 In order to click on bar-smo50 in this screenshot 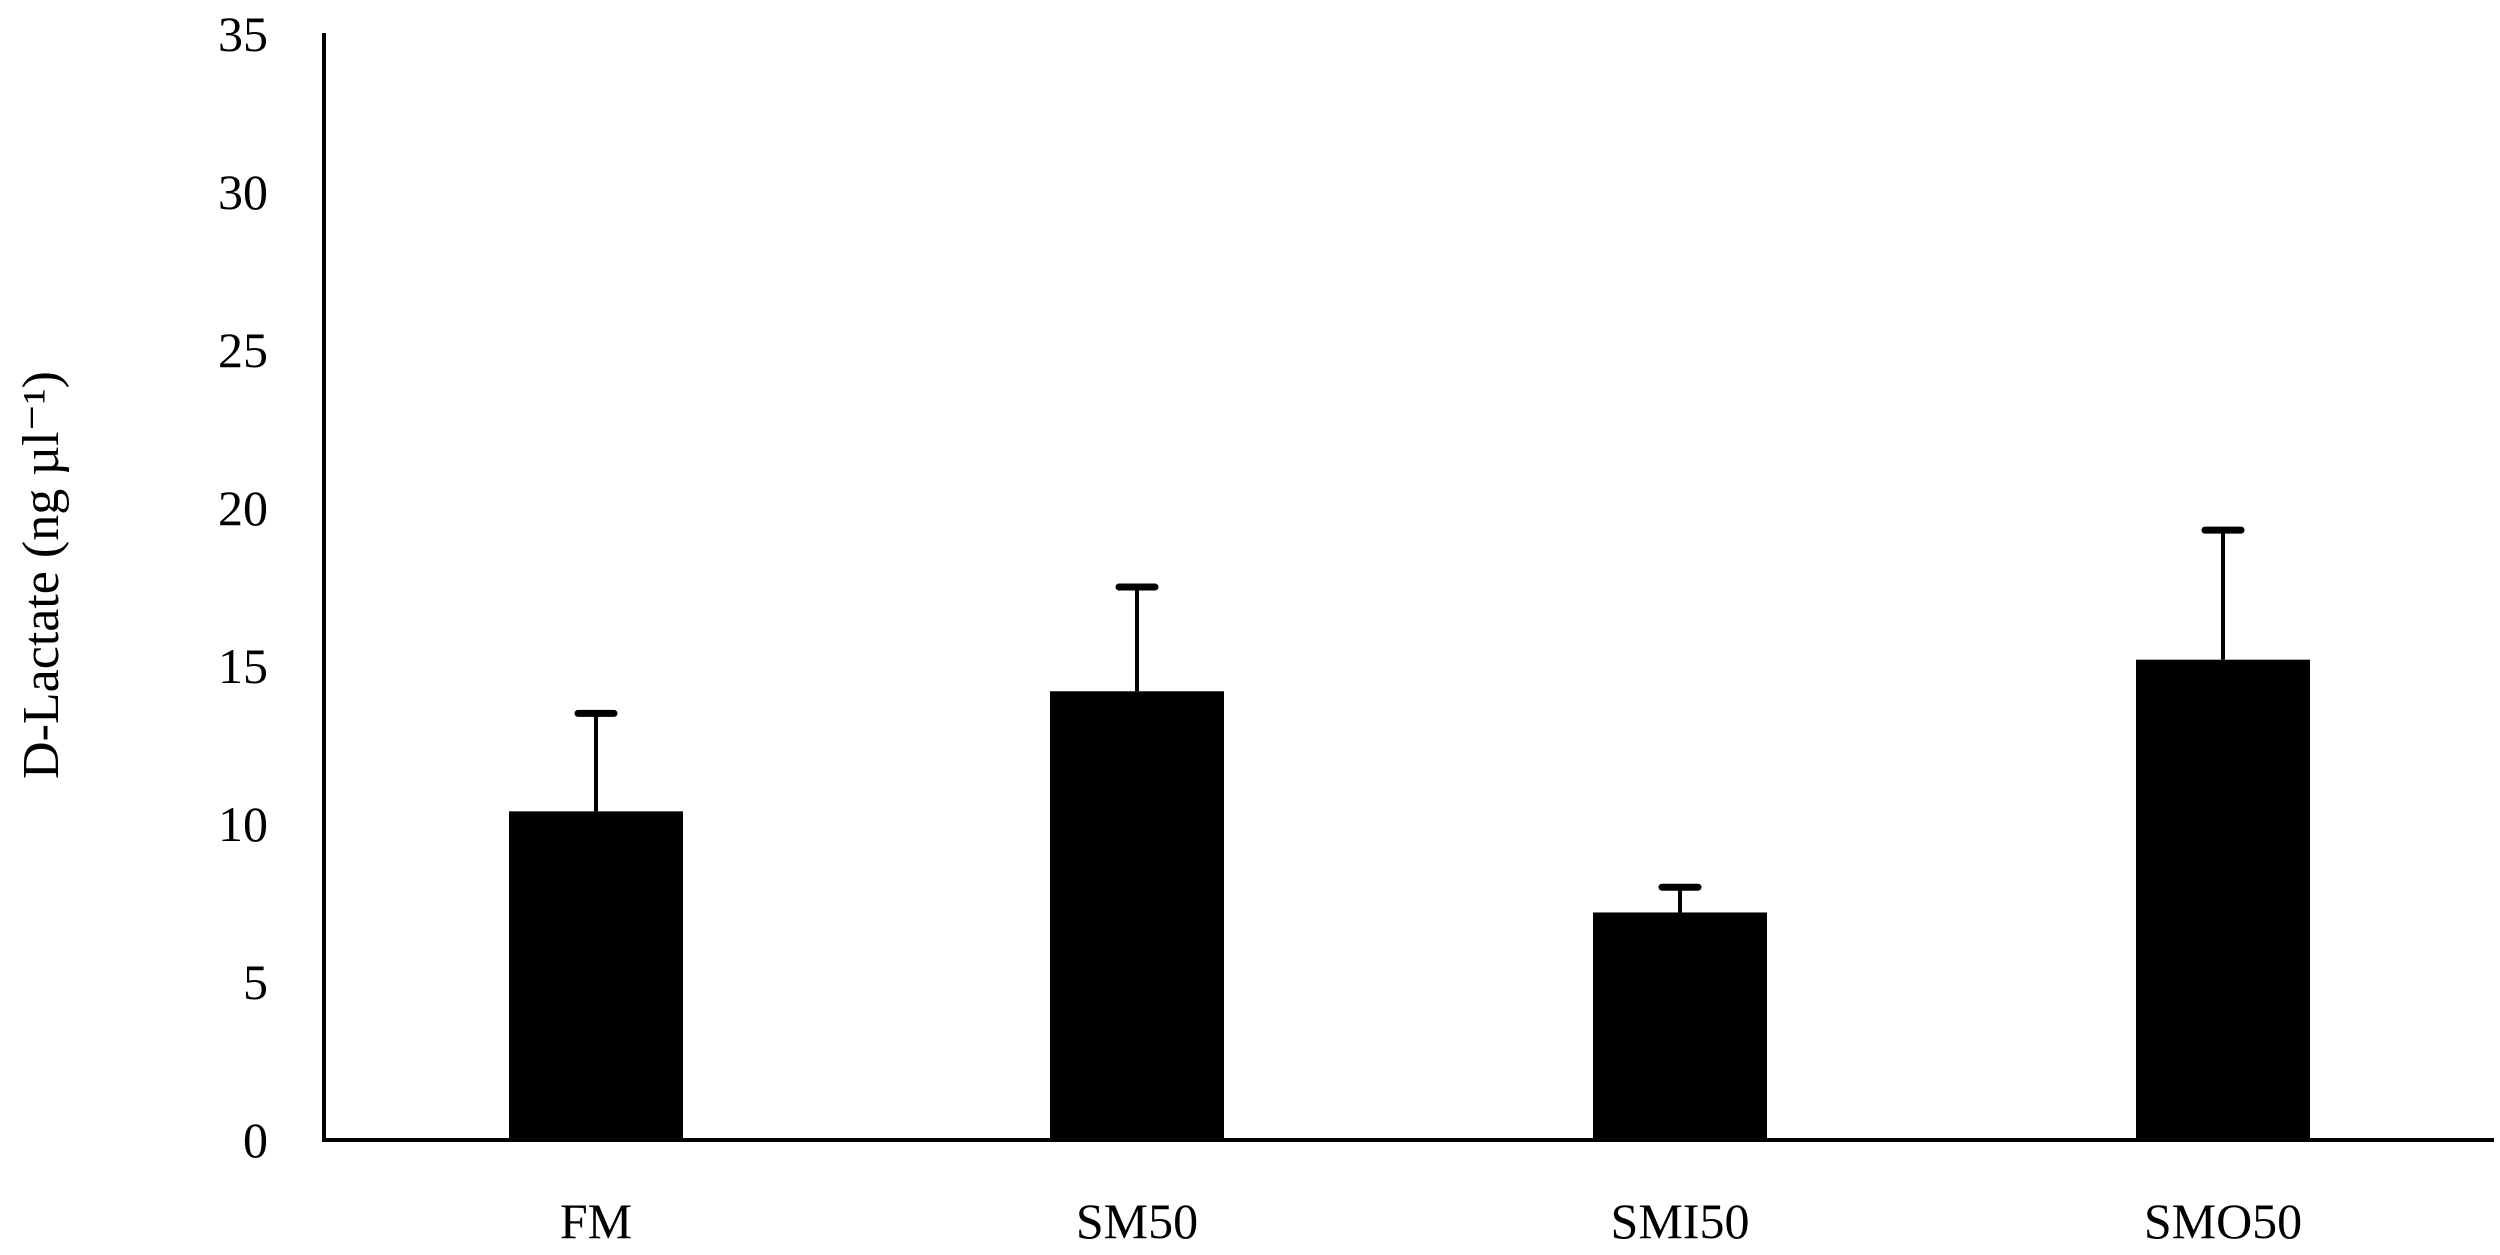, I will do `click(2223, 899)`.